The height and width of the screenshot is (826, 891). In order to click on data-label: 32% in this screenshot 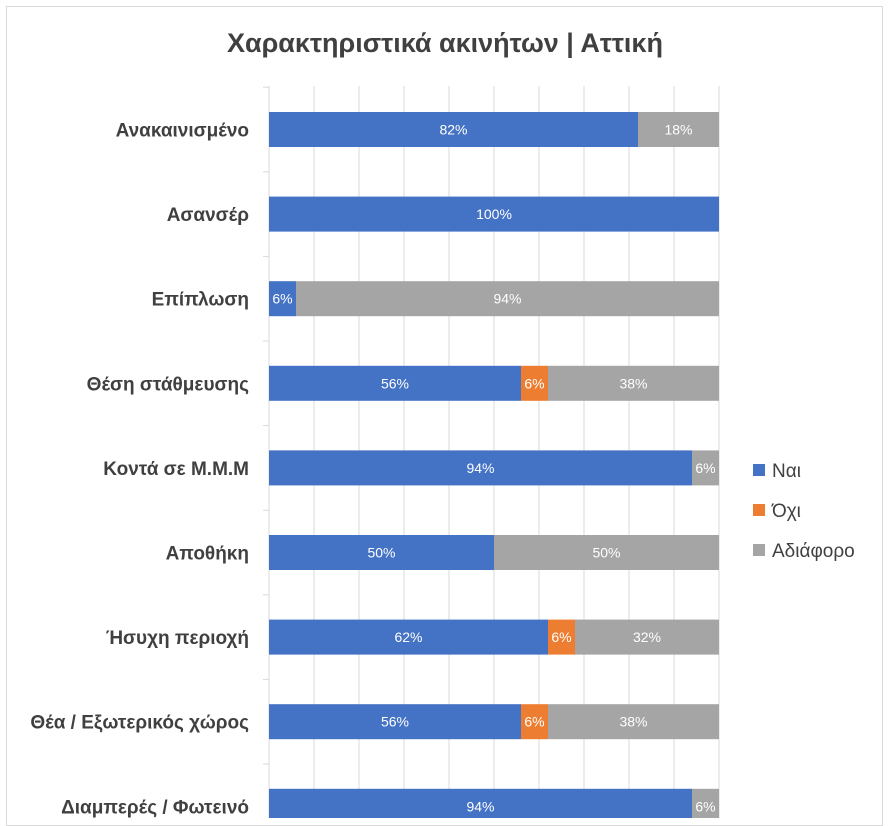, I will do `click(647, 637)`.